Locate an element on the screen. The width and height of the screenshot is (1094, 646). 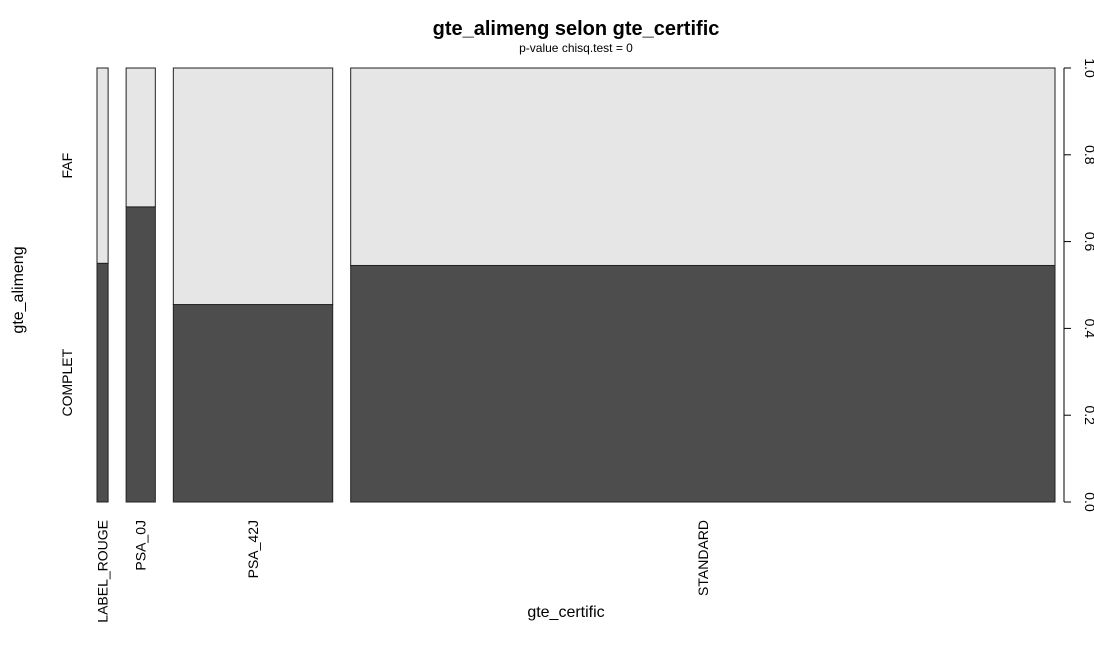
y-tick-label: 0.4 is located at coordinates (1088, 329).